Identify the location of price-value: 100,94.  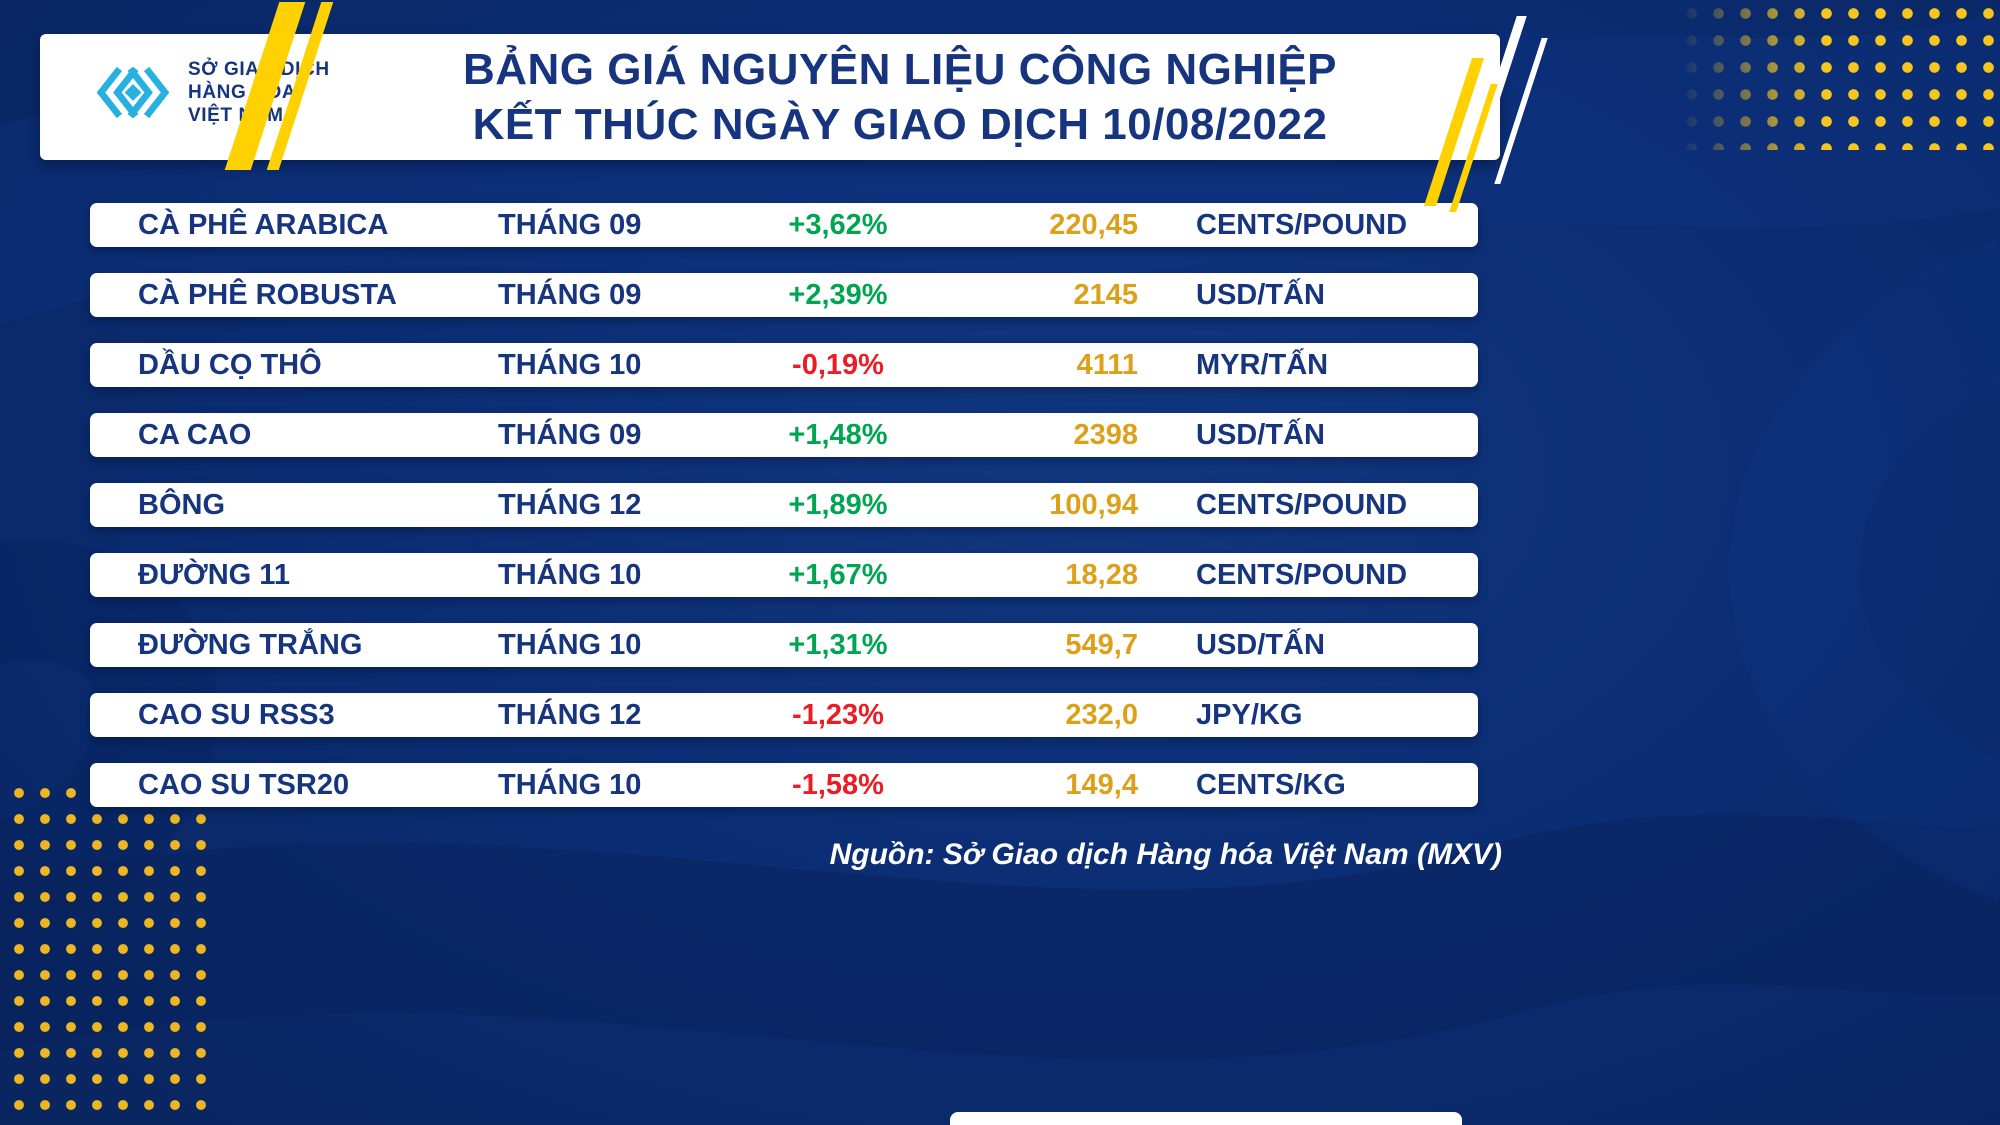
(1093, 504).